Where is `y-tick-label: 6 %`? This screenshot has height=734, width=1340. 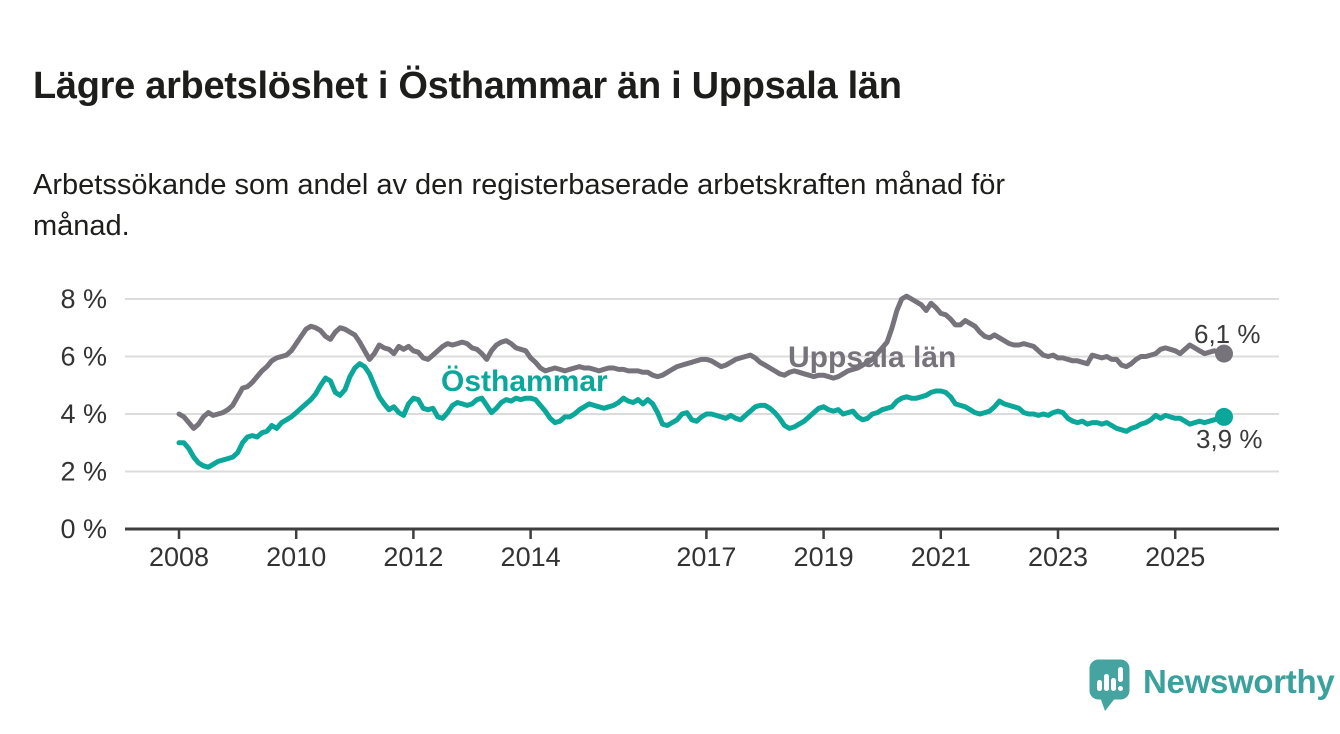
y-tick-label: 6 % is located at coordinates (83, 357).